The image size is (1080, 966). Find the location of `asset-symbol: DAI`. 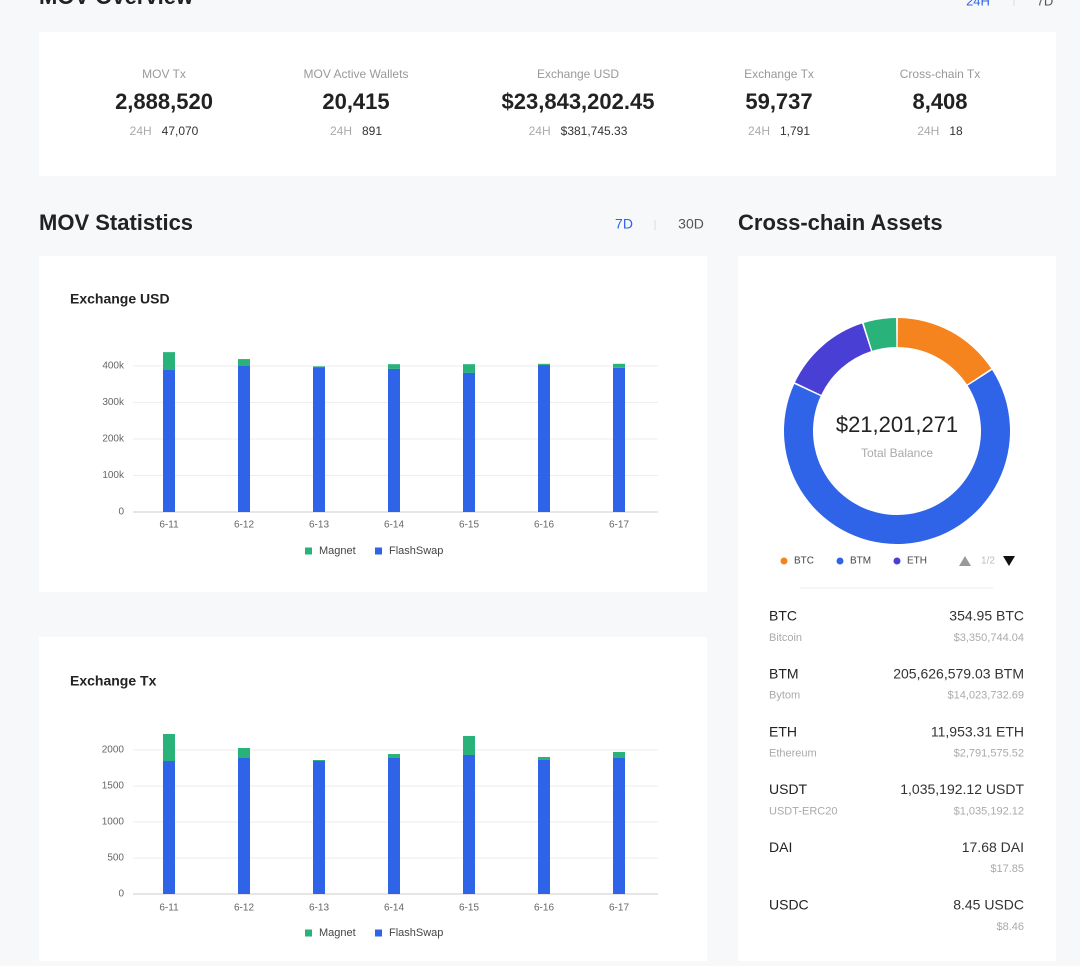

asset-symbol: DAI is located at coordinates (780, 847).